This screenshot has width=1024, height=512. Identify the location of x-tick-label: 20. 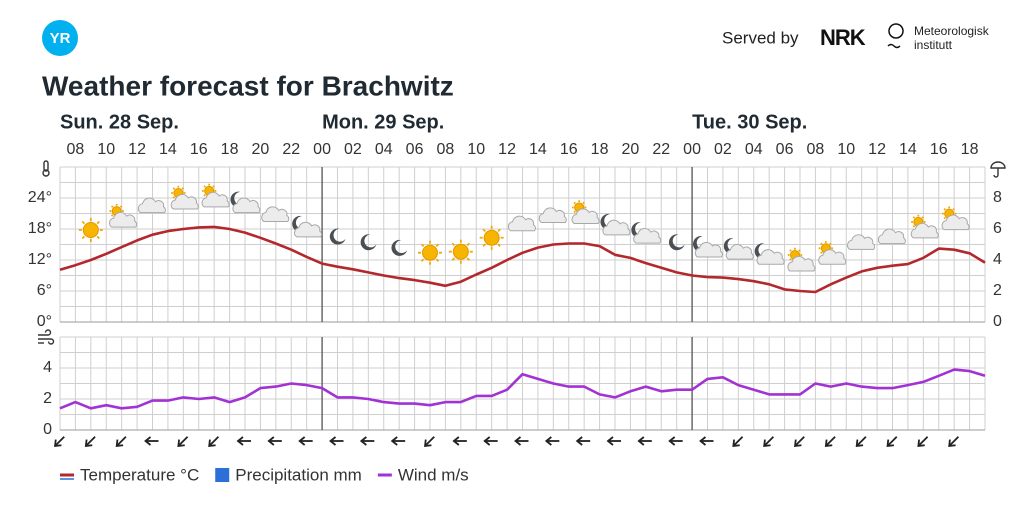
(631, 149).